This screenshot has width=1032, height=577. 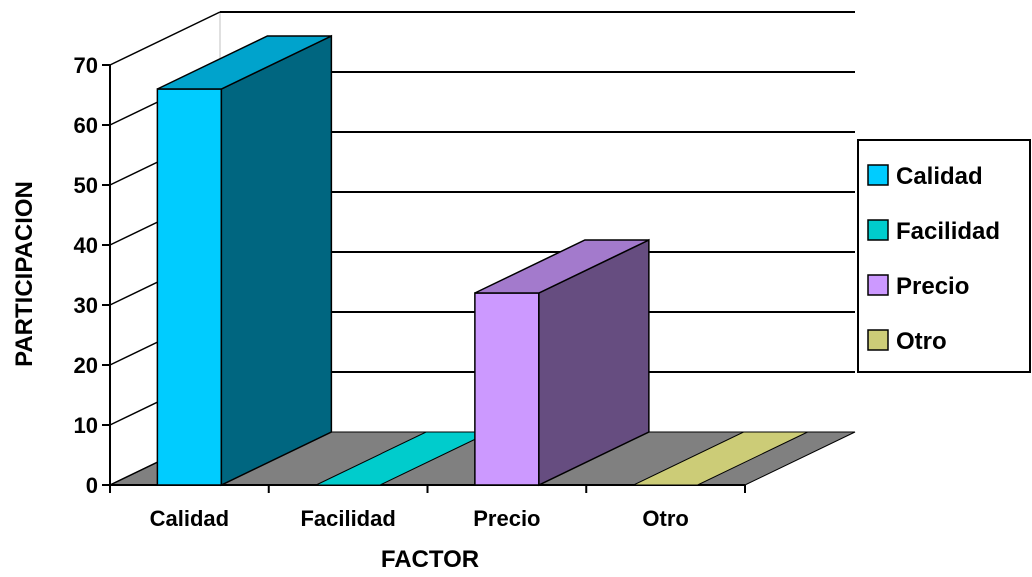 I want to click on y-tick-label: 0, so click(x=92, y=485).